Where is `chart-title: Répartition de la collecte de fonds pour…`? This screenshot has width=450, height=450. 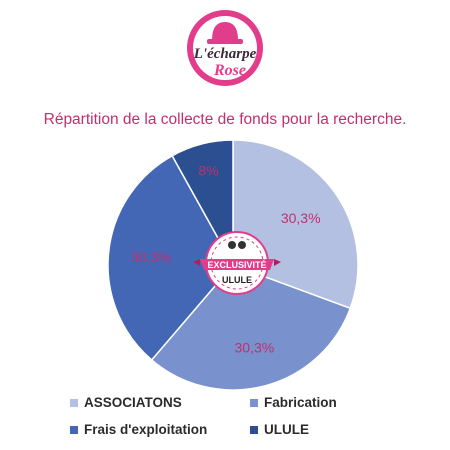 chart-title: Répartition de la collecte de fonds pour… is located at coordinates (225, 119).